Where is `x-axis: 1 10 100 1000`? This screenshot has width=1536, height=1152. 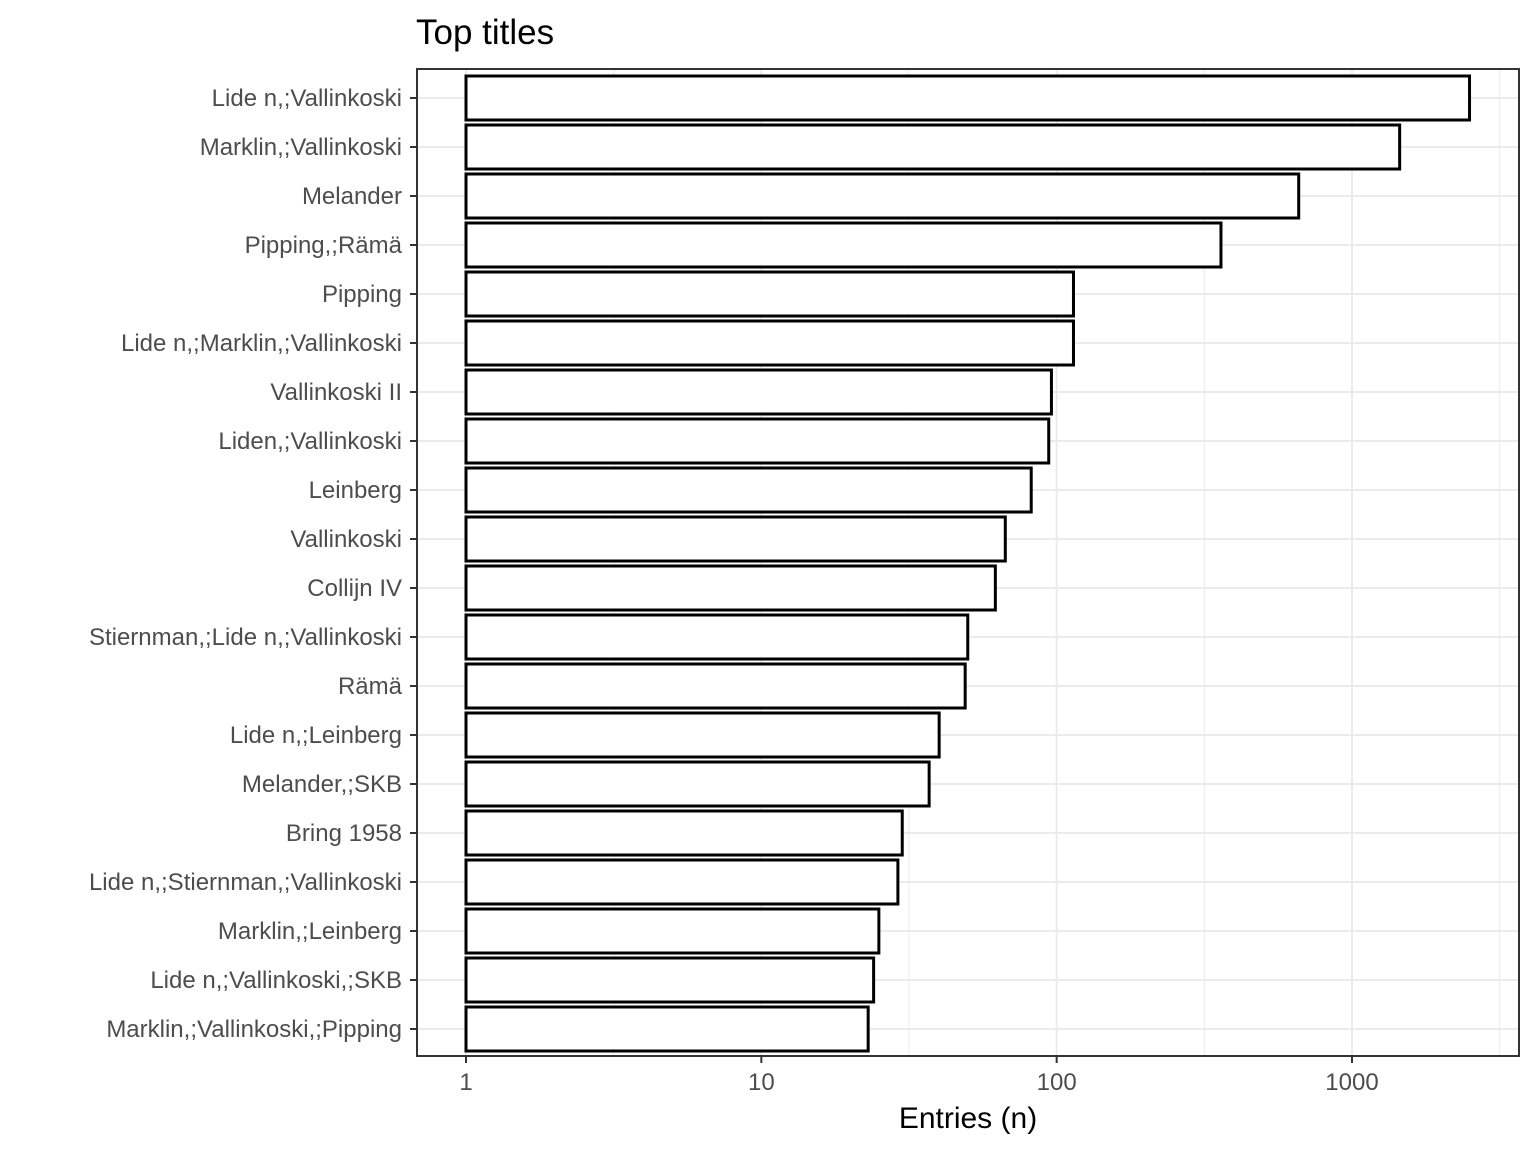 x-axis: 1 10 100 1000 is located at coordinates (919, 1076).